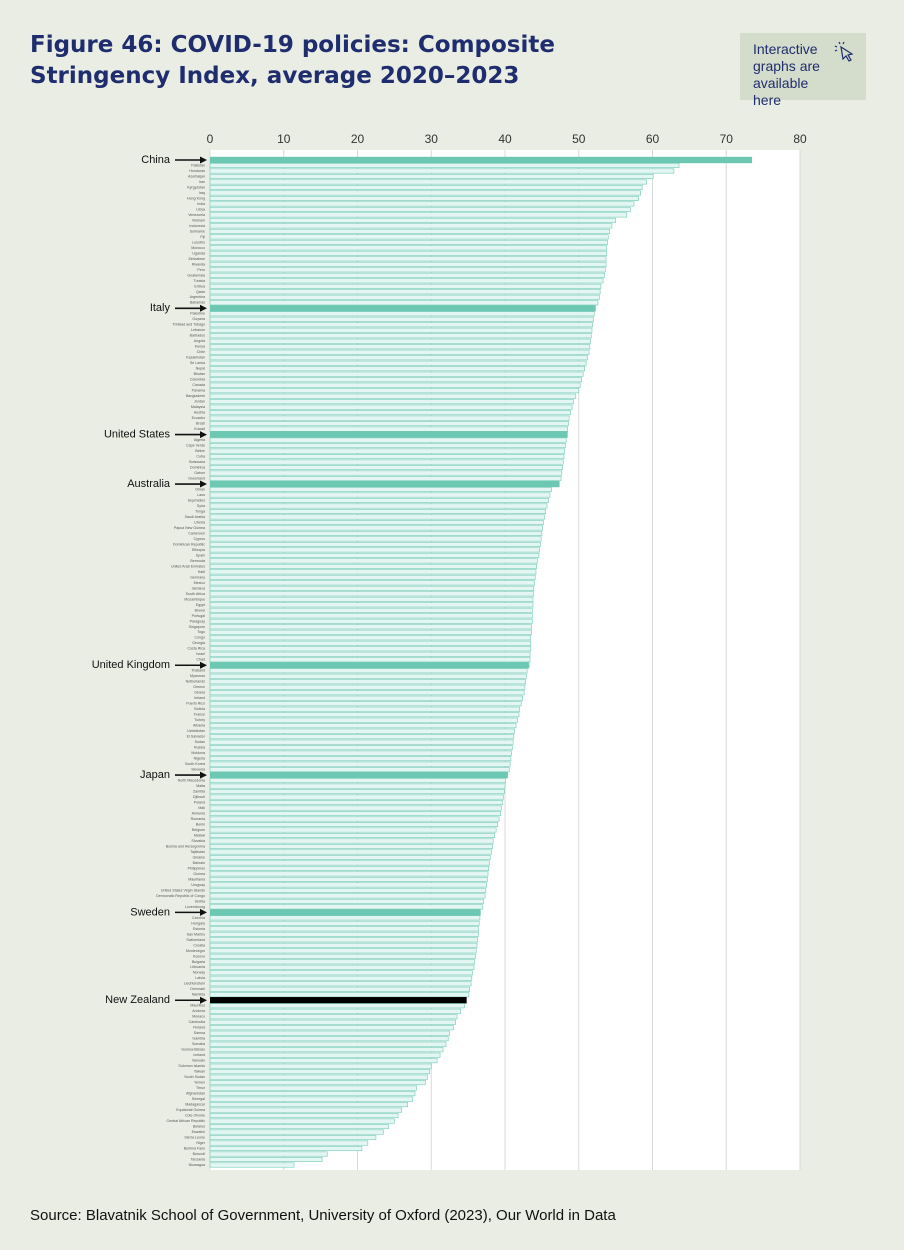 This screenshot has width=904, height=1250. Describe the element at coordinates (196, 198) in the screenshot. I see `category-label: Hong Kong` at that location.